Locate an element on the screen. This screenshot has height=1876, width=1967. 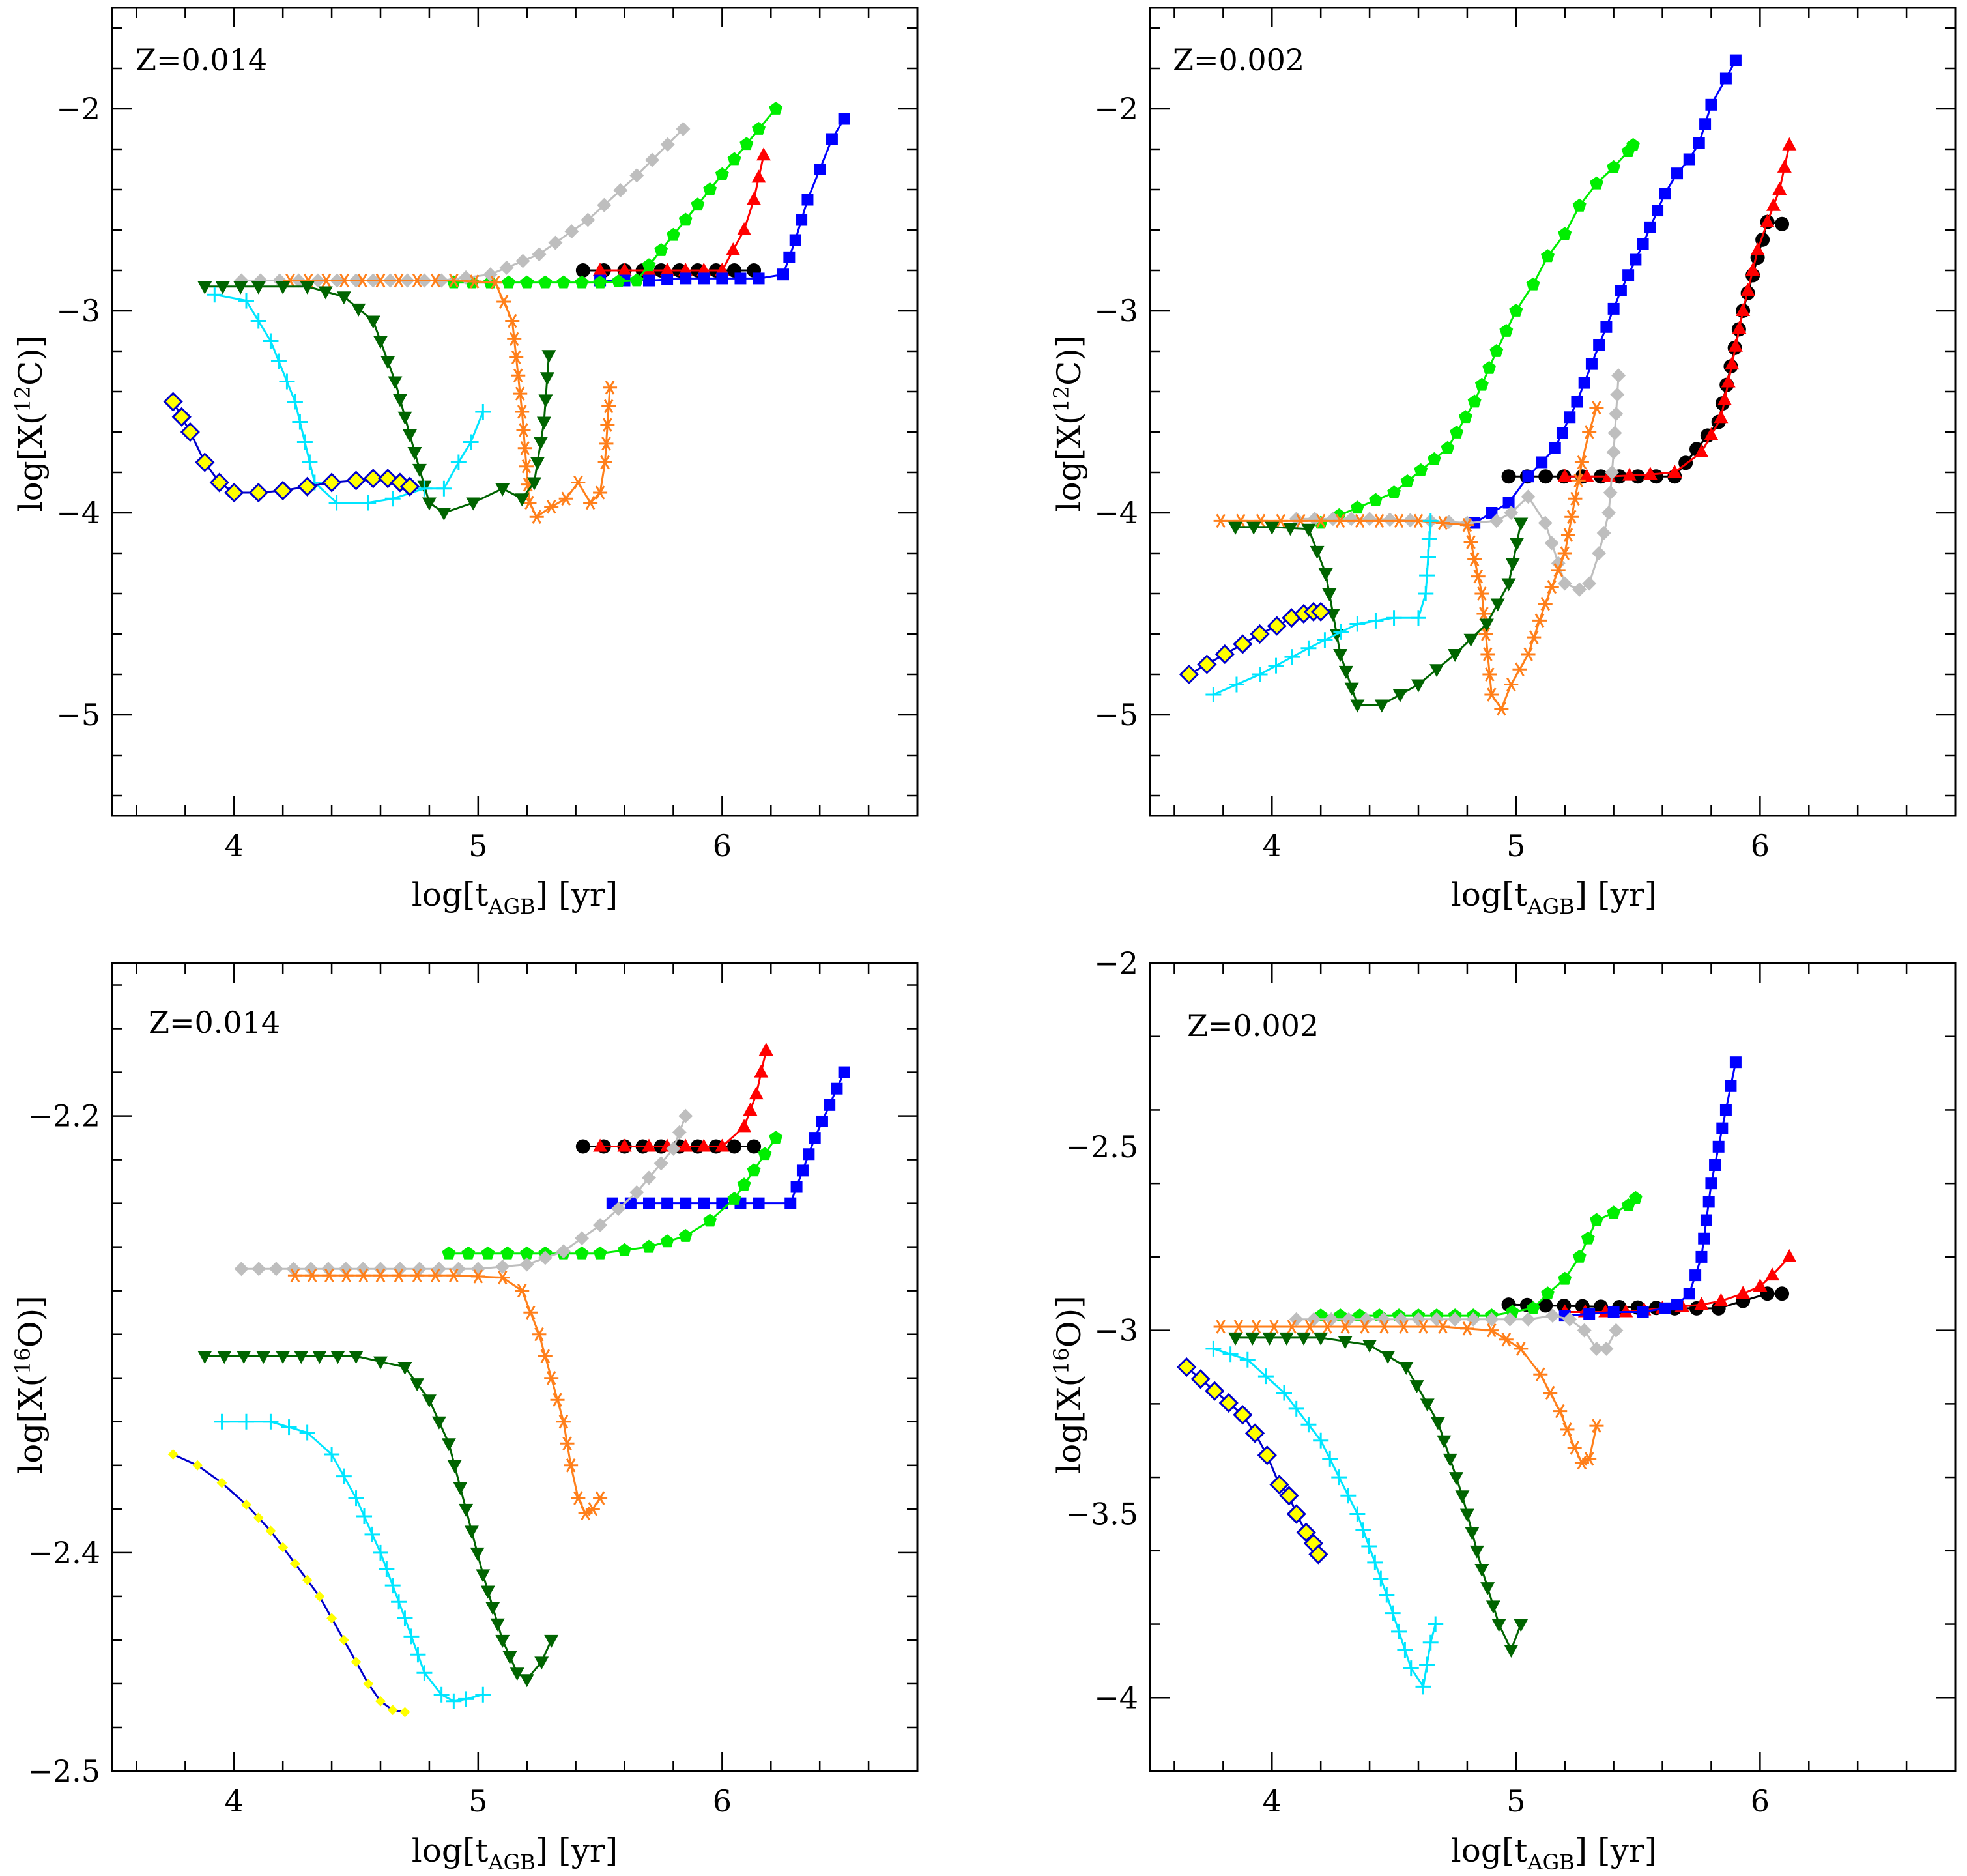
y-tick-label: −3.5 is located at coordinates (1101, 1513).